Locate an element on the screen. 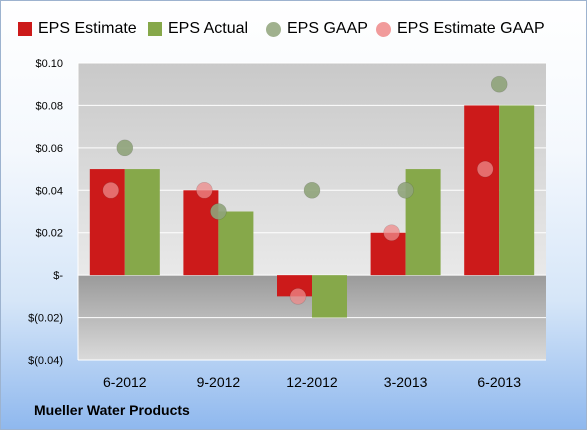 The height and width of the screenshot is (430, 587). legend-label: EPS Estimate GAAP is located at coordinates (471, 28).